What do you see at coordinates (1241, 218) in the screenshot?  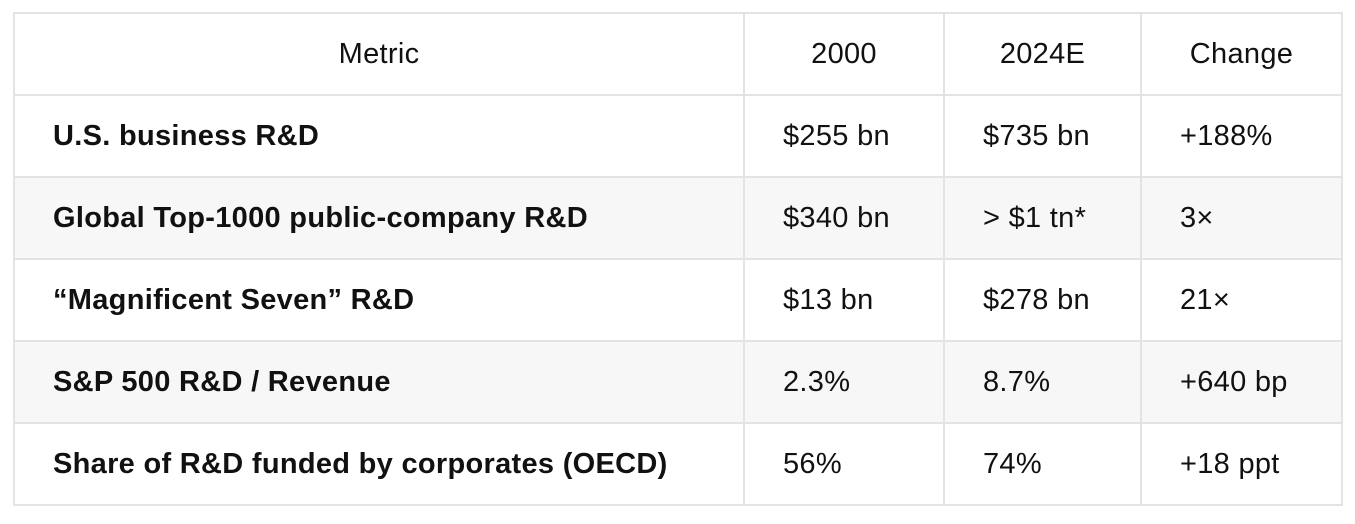 I see `change-cell: 3×` at bounding box center [1241, 218].